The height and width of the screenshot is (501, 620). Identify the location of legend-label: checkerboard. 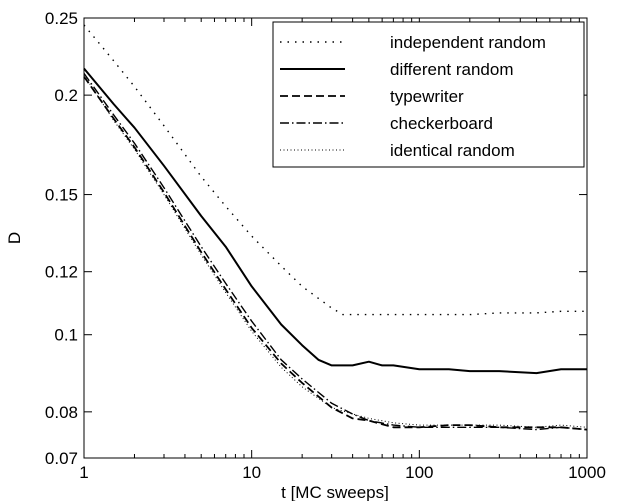
(441, 123).